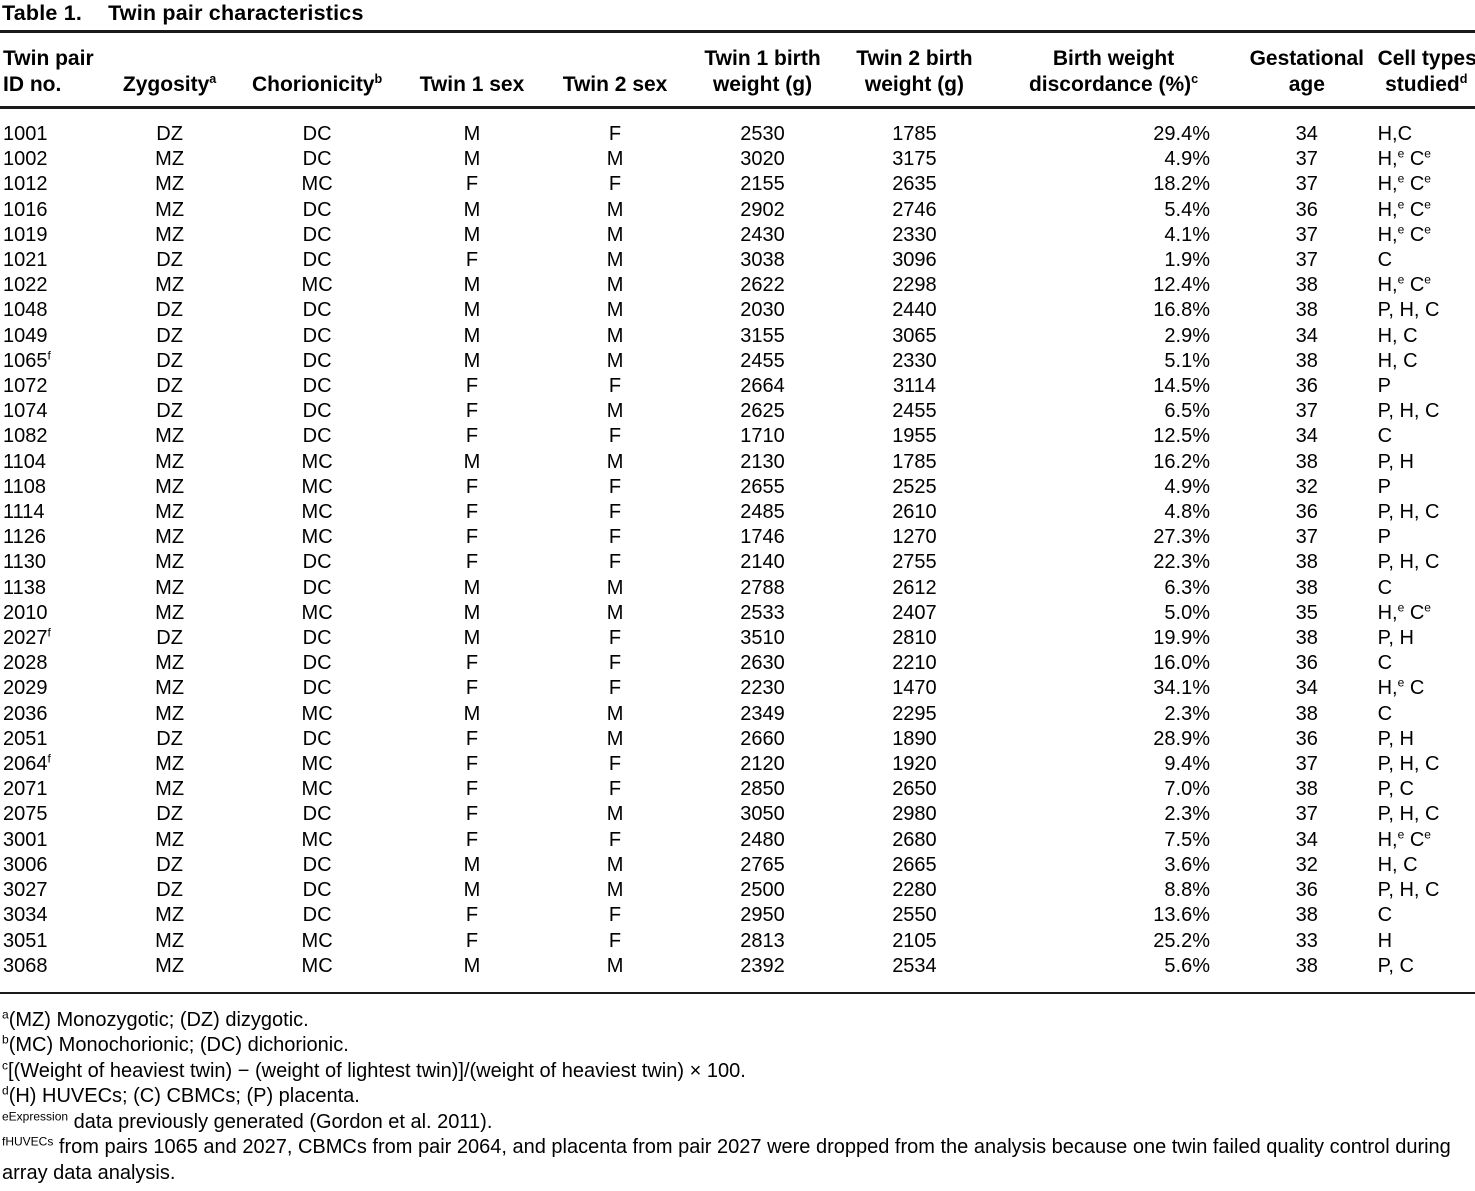 The image size is (1475, 1191). Describe the element at coordinates (1181, 285) in the screenshot. I see `table-cell: 12.4%` at that location.